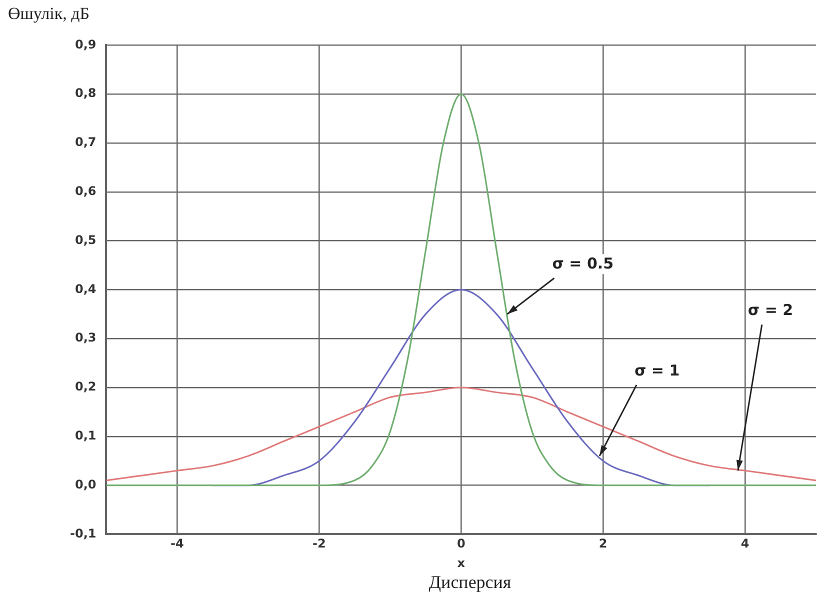 The height and width of the screenshot is (610, 818). What do you see at coordinates (85, 239) in the screenshot?
I see `y-tick-label: 0,5` at bounding box center [85, 239].